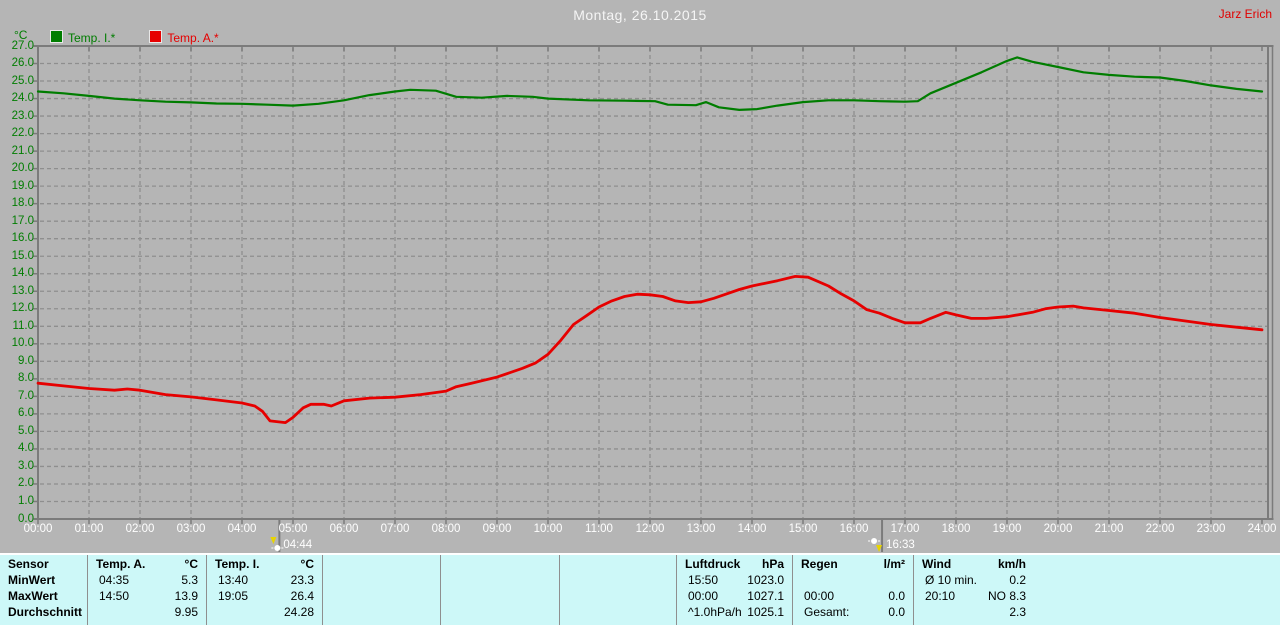 This screenshot has height=625, width=1280. What do you see at coordinates (293, 529) in the screenshot?
I see `x-tick-label: 05:00` at bounding box center [293, 529].